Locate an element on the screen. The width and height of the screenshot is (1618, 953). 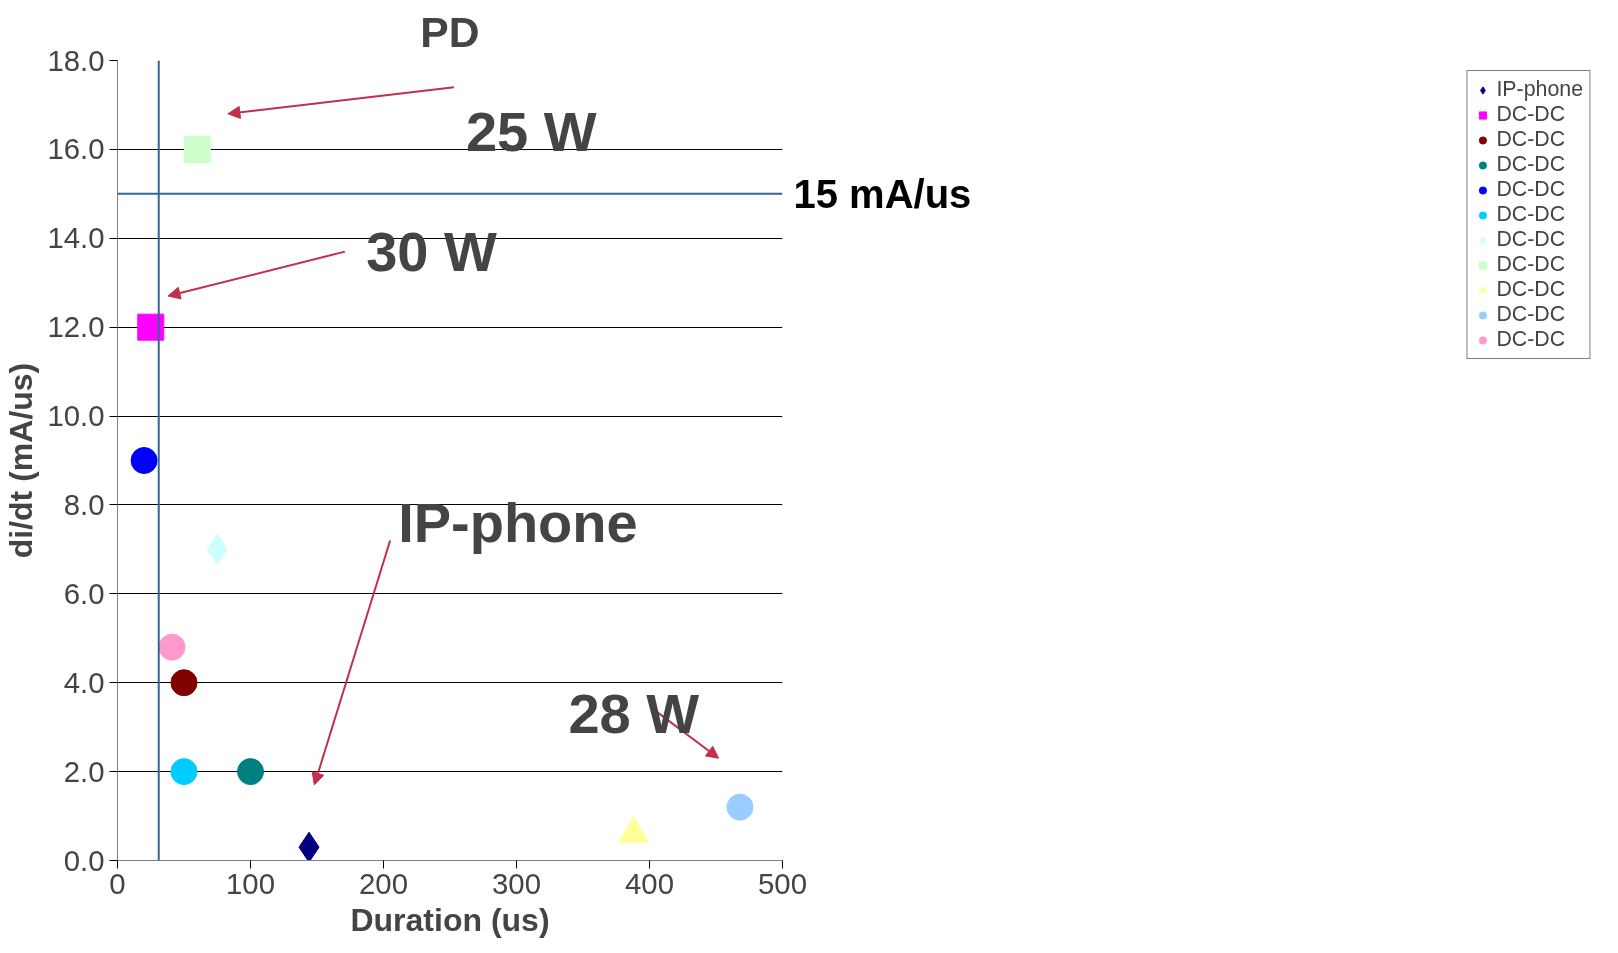
y-tick-label: 6.0 is located at coordinates (84, 593).